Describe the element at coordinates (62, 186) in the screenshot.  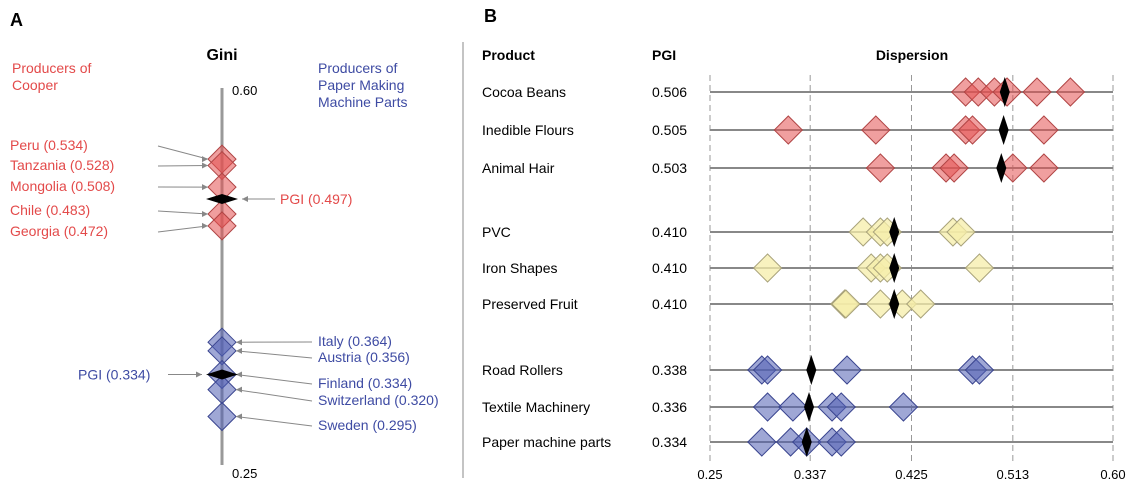
I see `red-point-label: Mongolia (0.508)` at that location.